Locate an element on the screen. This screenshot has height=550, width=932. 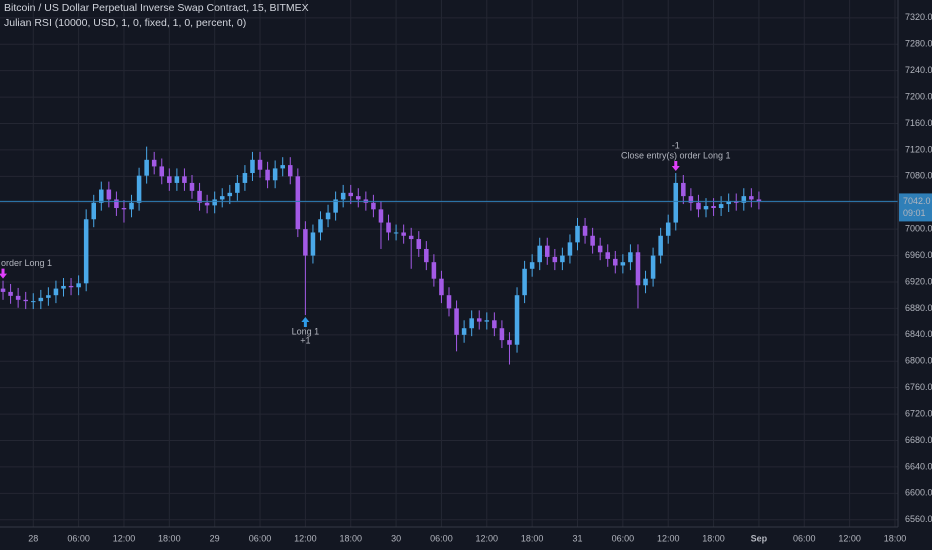
y-tick-label: 6640.0 is located at coordinates (918, 466).